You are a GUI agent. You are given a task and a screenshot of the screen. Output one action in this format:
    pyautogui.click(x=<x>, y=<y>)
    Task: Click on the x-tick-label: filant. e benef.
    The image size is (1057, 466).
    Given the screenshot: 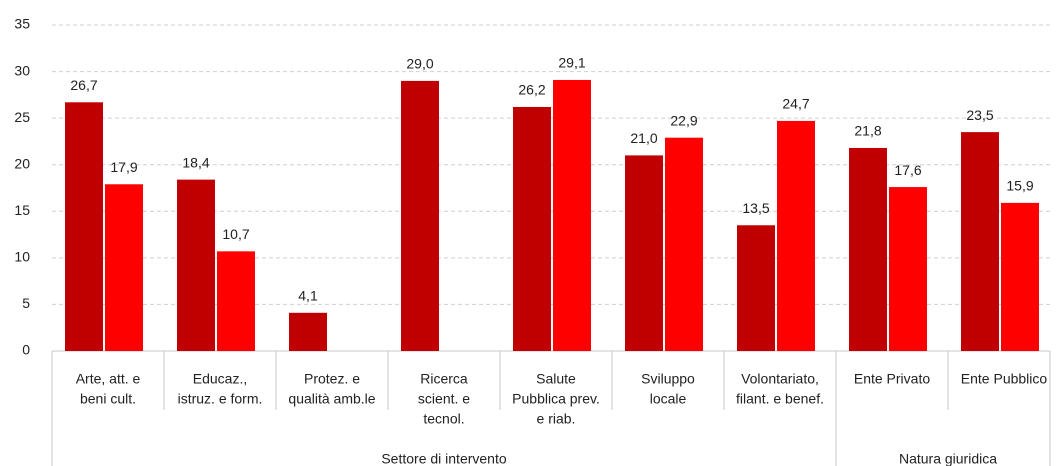 What is the action you would take?
    pyautogui.click(x=780, y=399)
    